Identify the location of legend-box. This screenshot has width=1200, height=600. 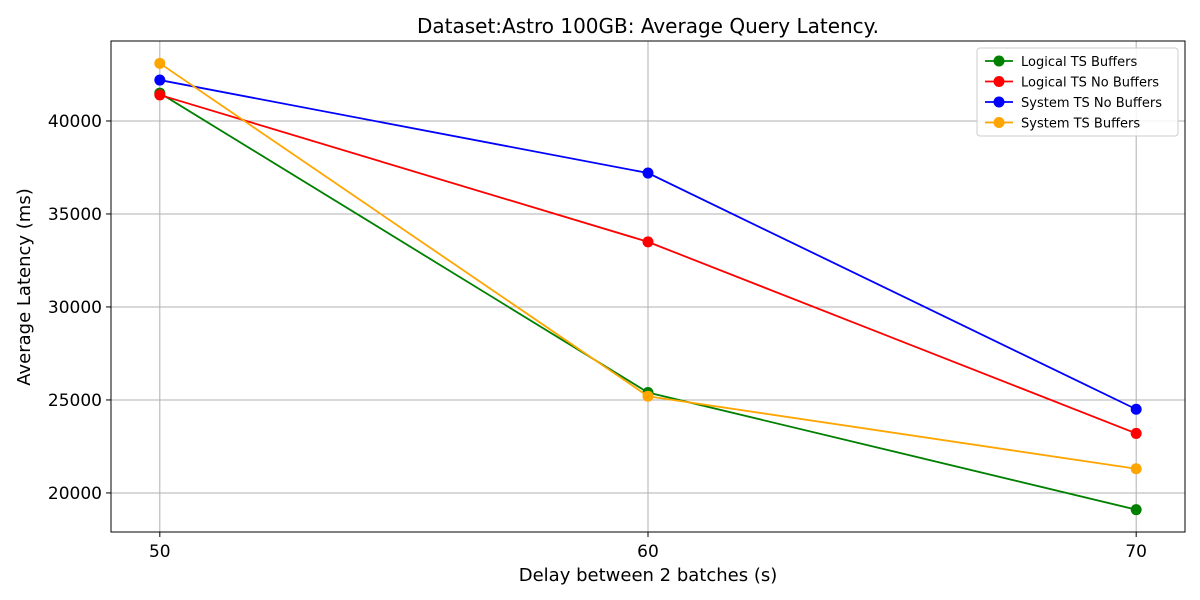
(1077, 92).